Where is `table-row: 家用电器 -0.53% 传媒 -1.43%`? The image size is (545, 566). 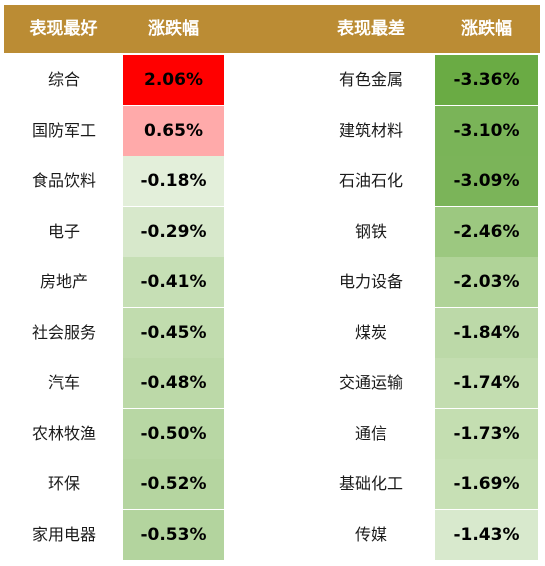
table-row: 家用电器 -0.53% 传媒 -1.43% is located at coordinates (272, 534).